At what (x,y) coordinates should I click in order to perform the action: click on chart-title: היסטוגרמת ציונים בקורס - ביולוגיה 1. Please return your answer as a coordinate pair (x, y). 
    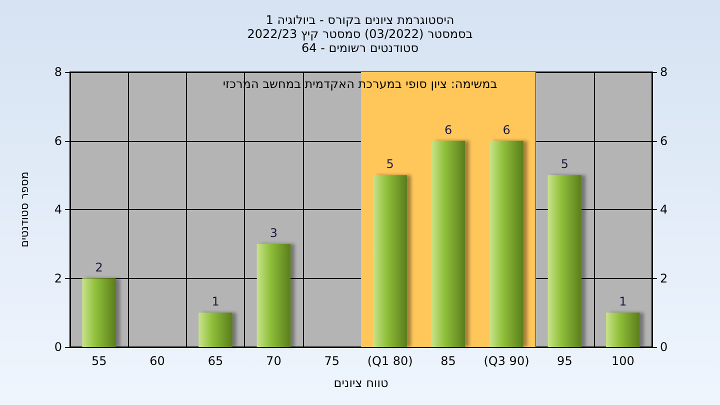
    Looking at the image, I should click on (360, 20).